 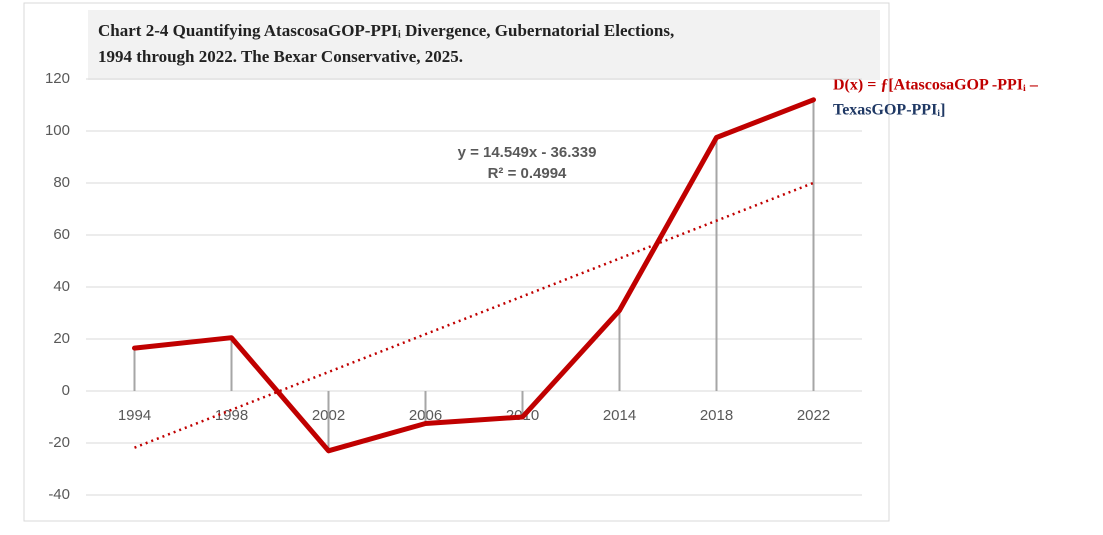 I want to click on x-tick-label: 1994, so click(x=134, y=415).